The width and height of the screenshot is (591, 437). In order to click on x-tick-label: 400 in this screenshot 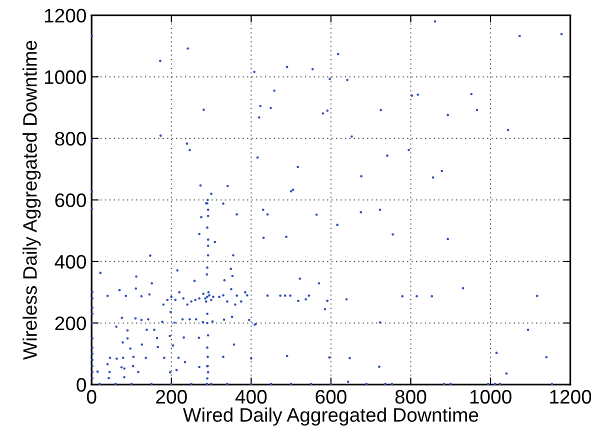, I will do `click(251, 397)`.